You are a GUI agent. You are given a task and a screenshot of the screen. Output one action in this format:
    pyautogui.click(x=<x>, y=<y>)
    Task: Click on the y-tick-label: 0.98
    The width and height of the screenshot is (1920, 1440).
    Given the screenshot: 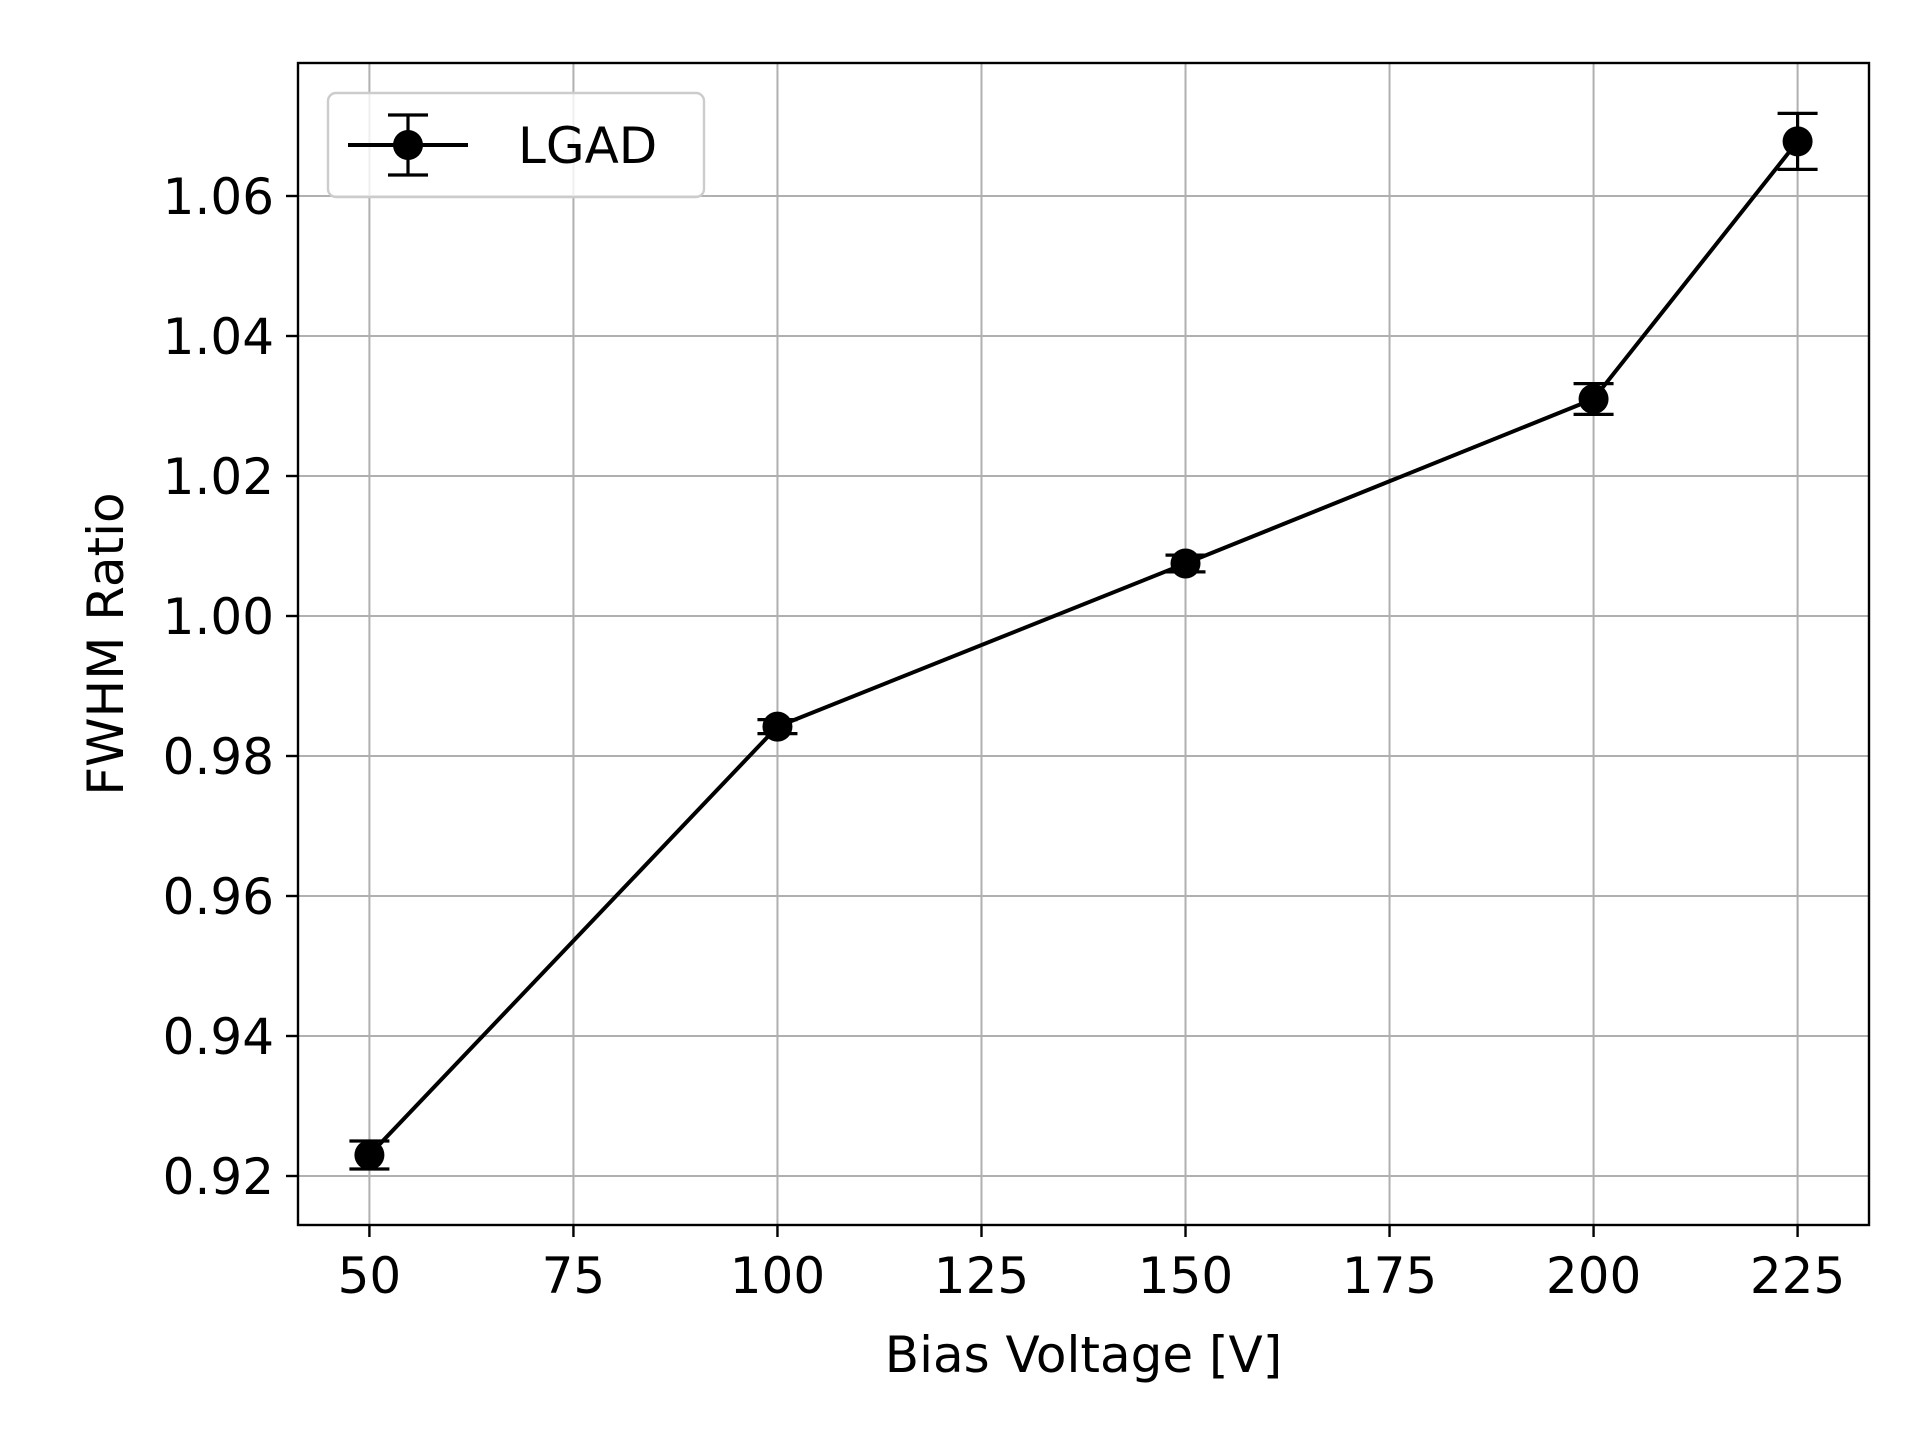 What is the action you would take?
    pyautogui.click(x=218, y=757)
    